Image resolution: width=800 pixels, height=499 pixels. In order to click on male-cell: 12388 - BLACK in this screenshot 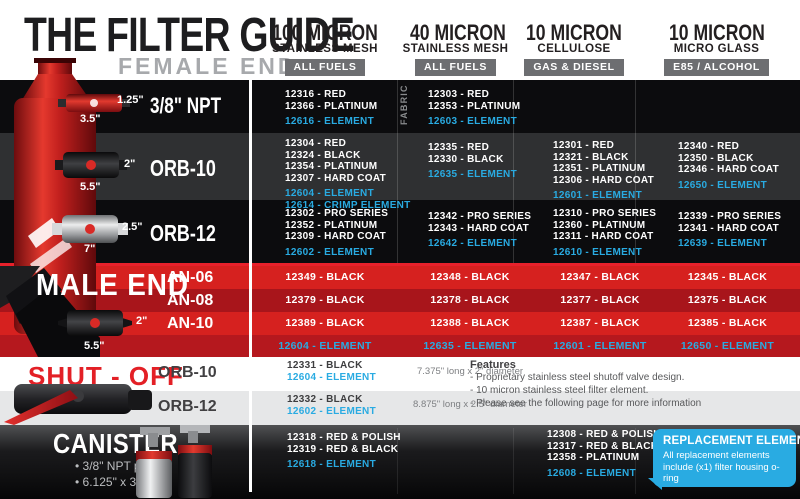, I will do `click(470, 323)`.